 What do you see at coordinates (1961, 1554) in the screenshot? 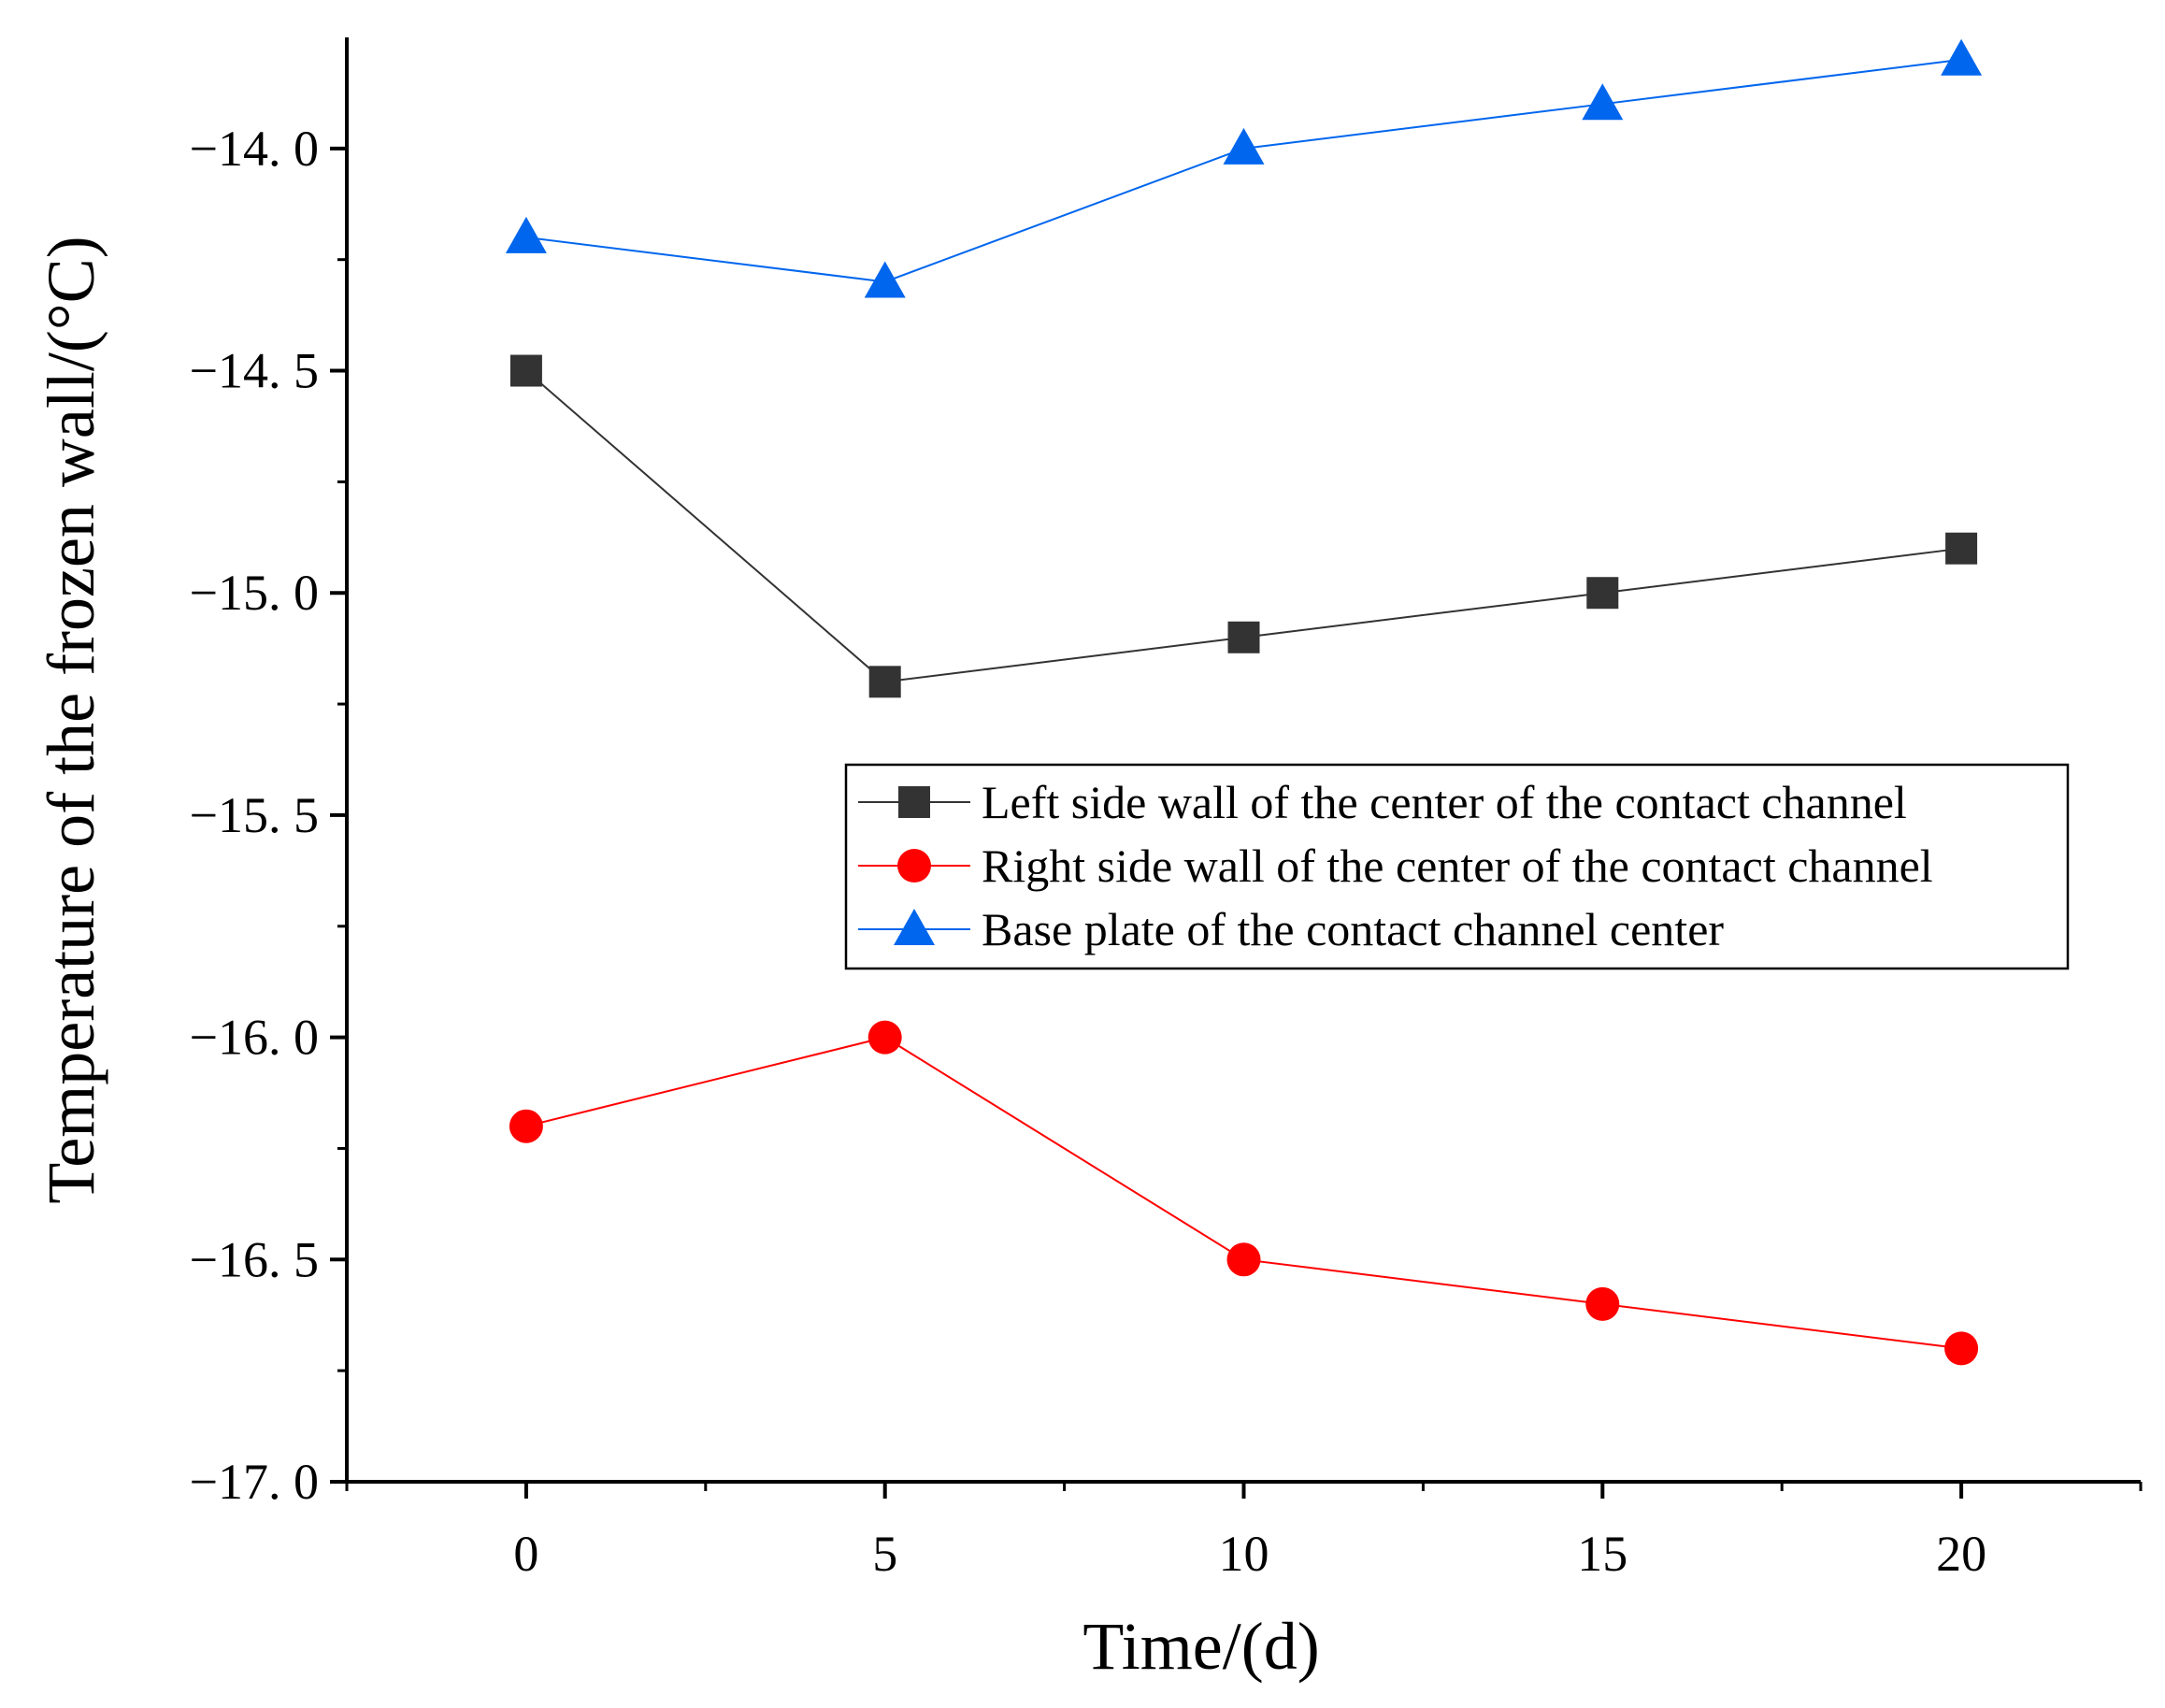
I see `x-tick-label: 20` at bounding box center [1961, 1554].